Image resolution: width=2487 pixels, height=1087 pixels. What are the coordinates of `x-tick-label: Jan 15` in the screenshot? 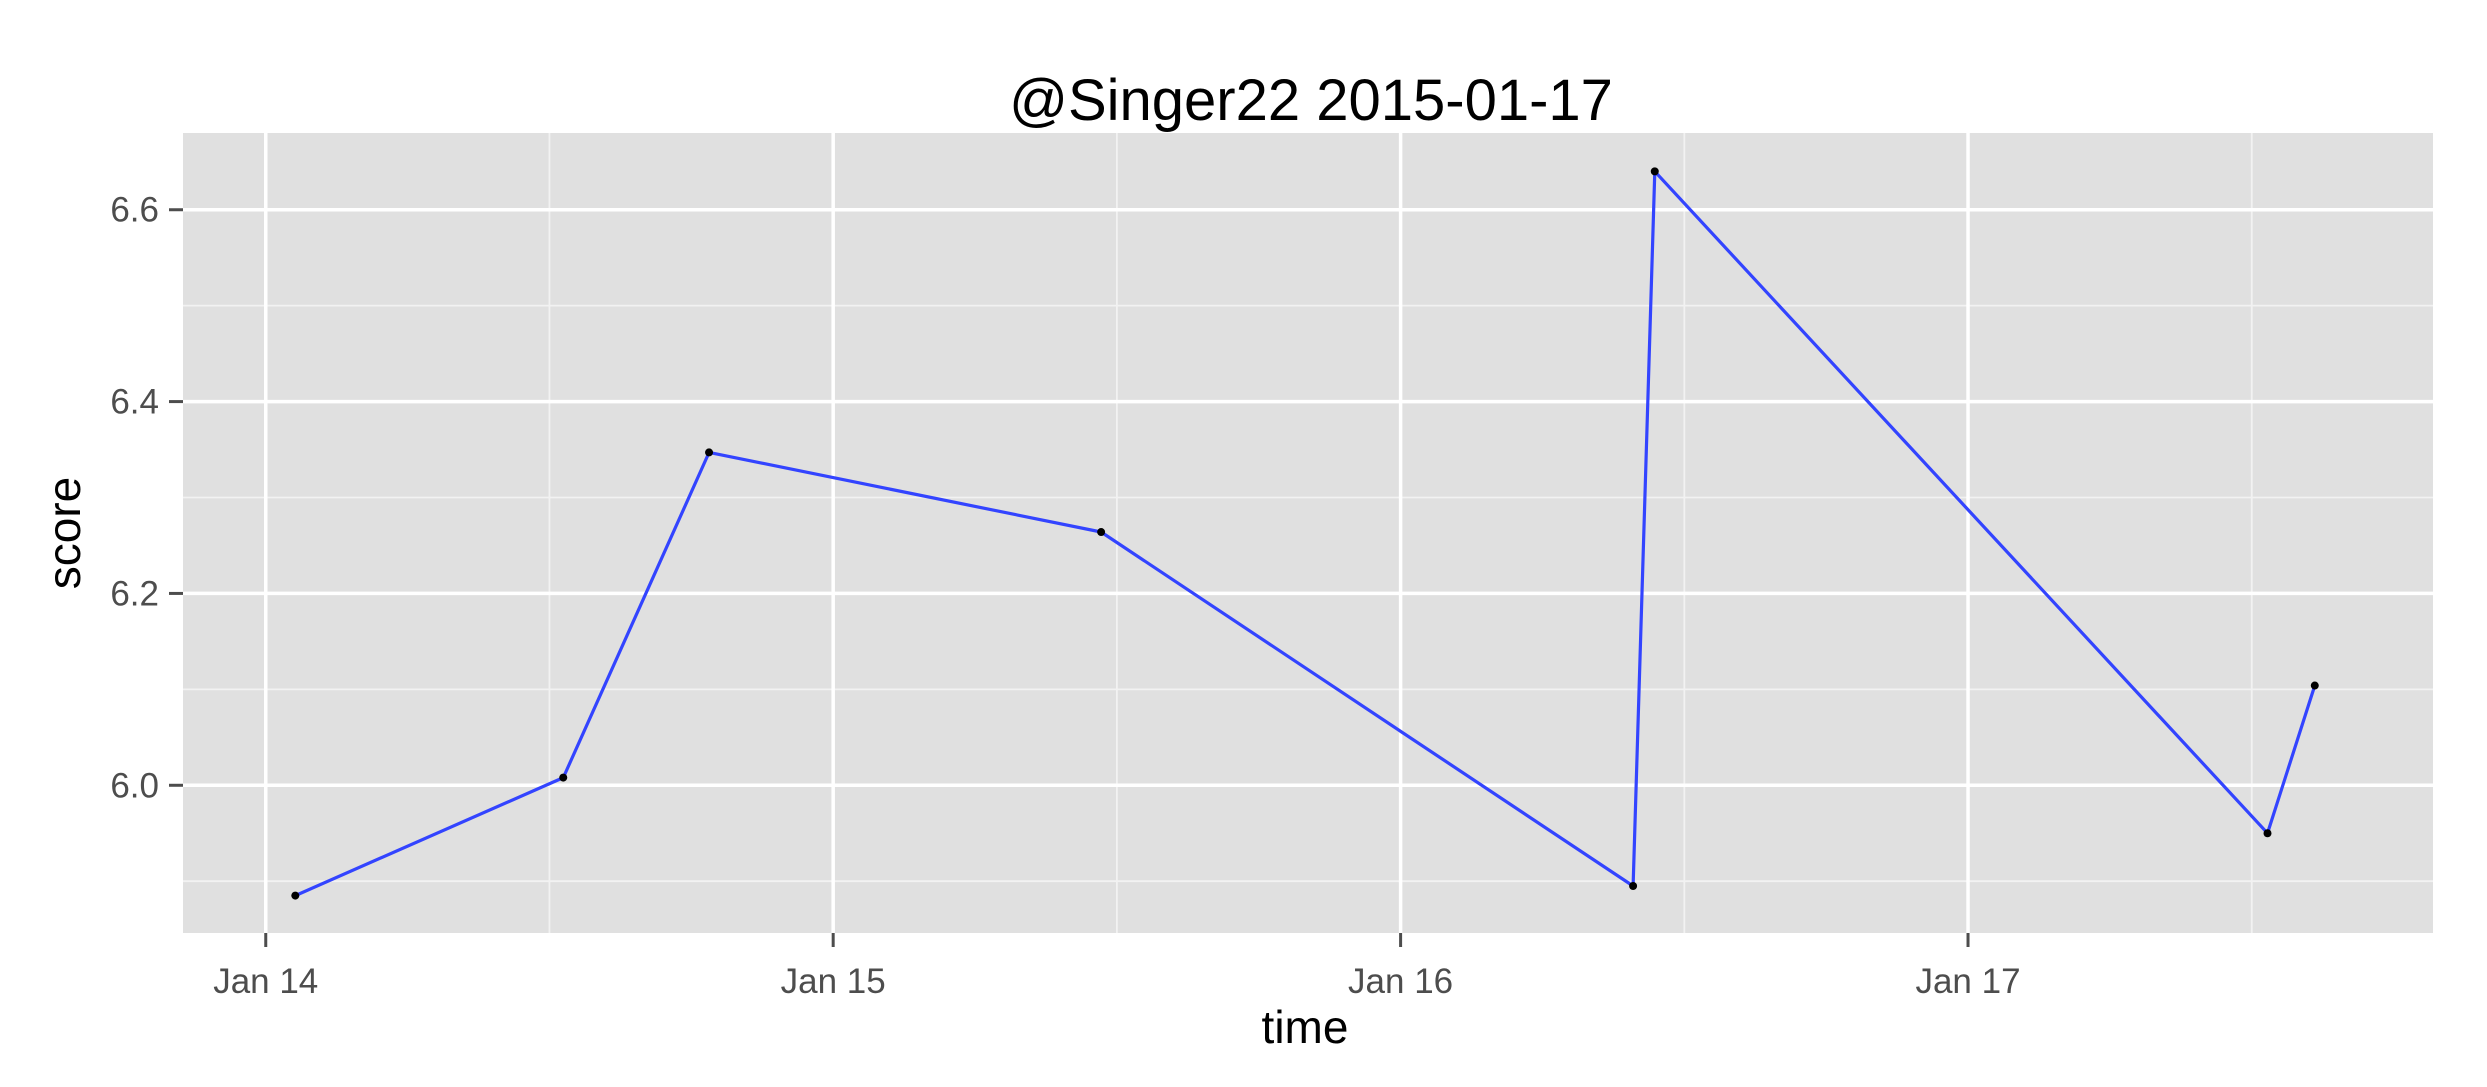 It's located at (833, 981).